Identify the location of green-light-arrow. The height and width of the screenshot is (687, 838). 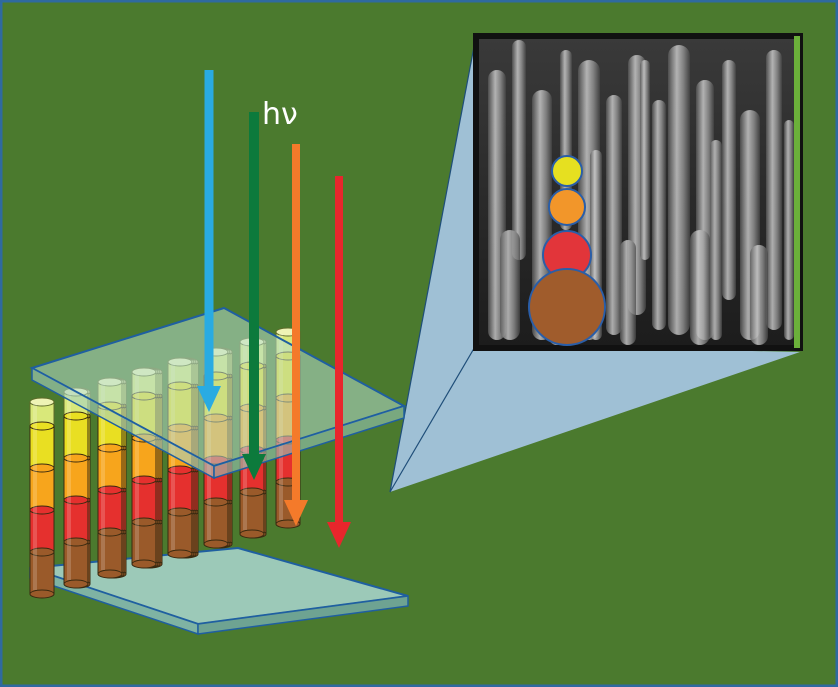
(254, 296).